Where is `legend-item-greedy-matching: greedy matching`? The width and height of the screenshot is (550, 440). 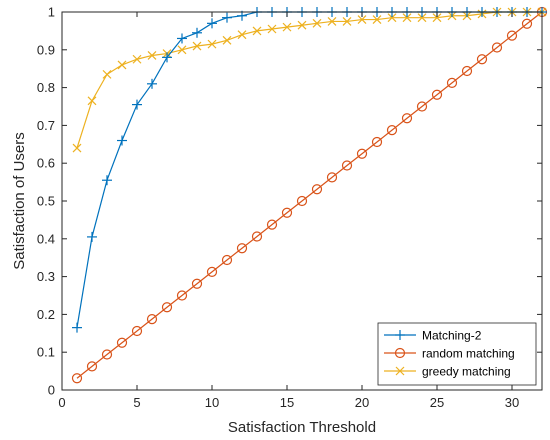 legend-item-greedy-matching: greedy matching is located at coordinates (447, 372).